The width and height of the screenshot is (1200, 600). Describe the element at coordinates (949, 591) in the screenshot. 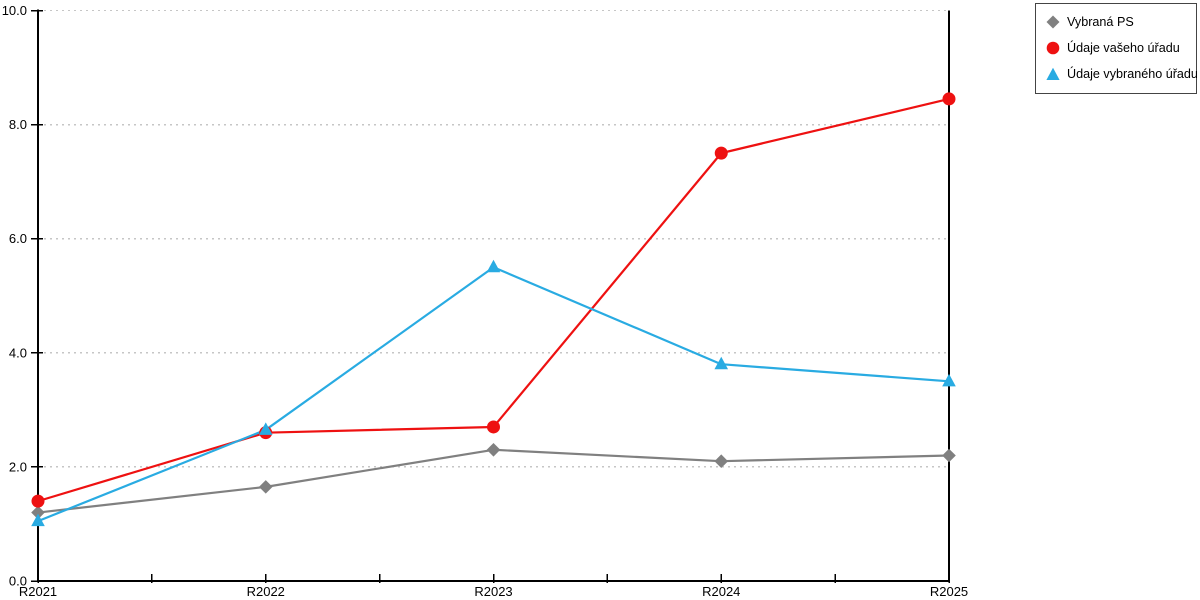

I see `x-tick-label: R2025` at that location.